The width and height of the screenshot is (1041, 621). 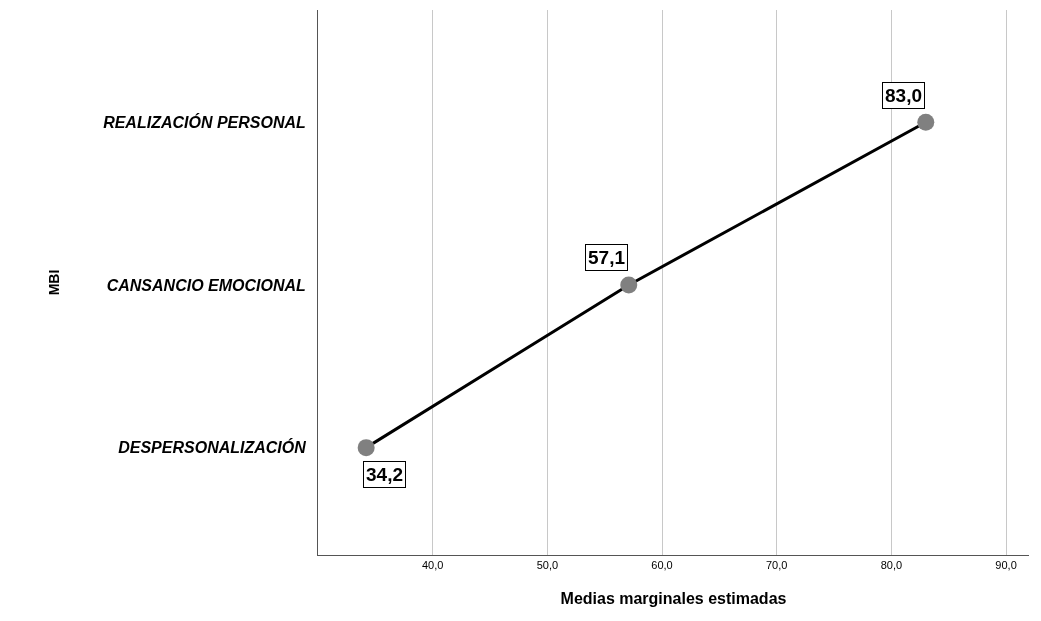 I want to click on x-tick-label: 80,0, so click(x=891, y=565).